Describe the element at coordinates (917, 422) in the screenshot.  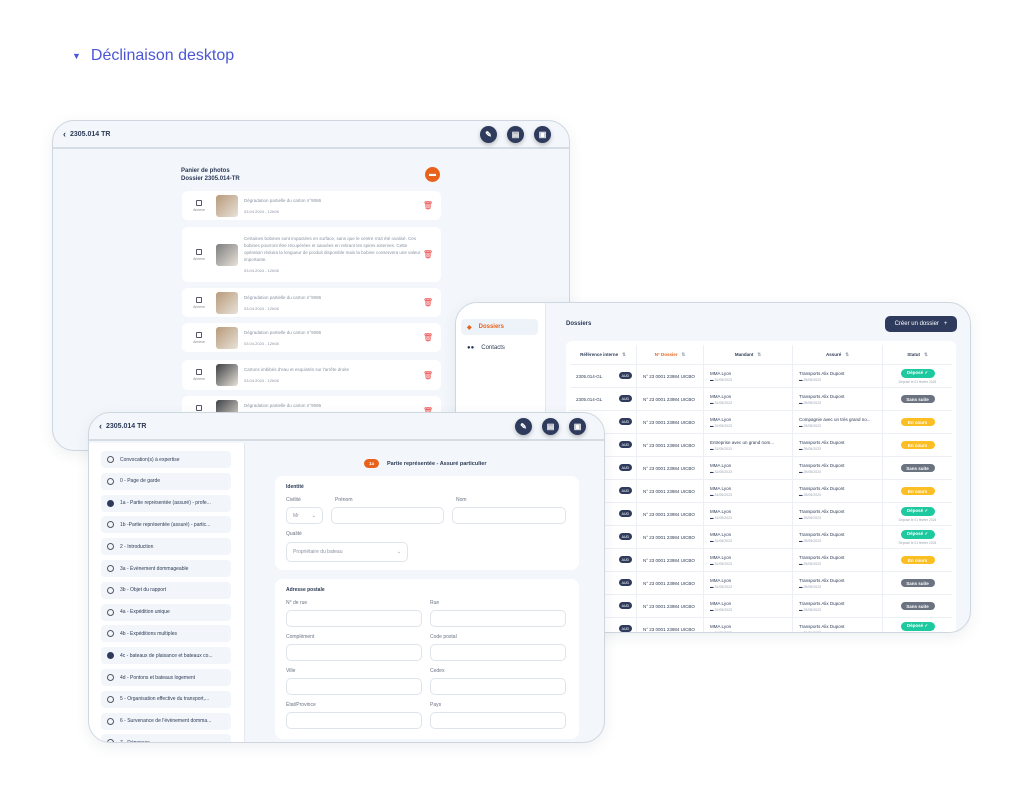
I see `status-cell: En cours` at that location.